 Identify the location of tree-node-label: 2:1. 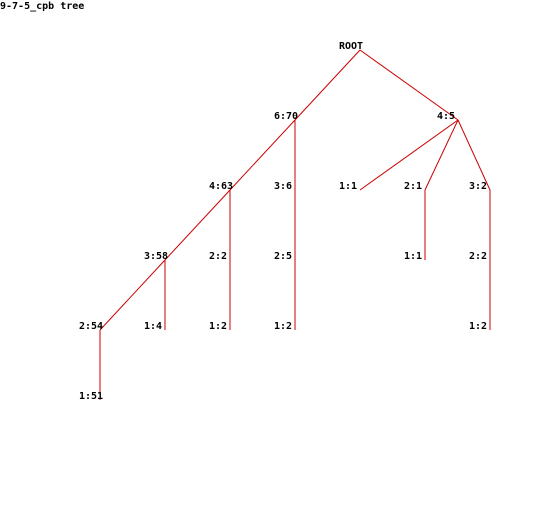
(413, 186).